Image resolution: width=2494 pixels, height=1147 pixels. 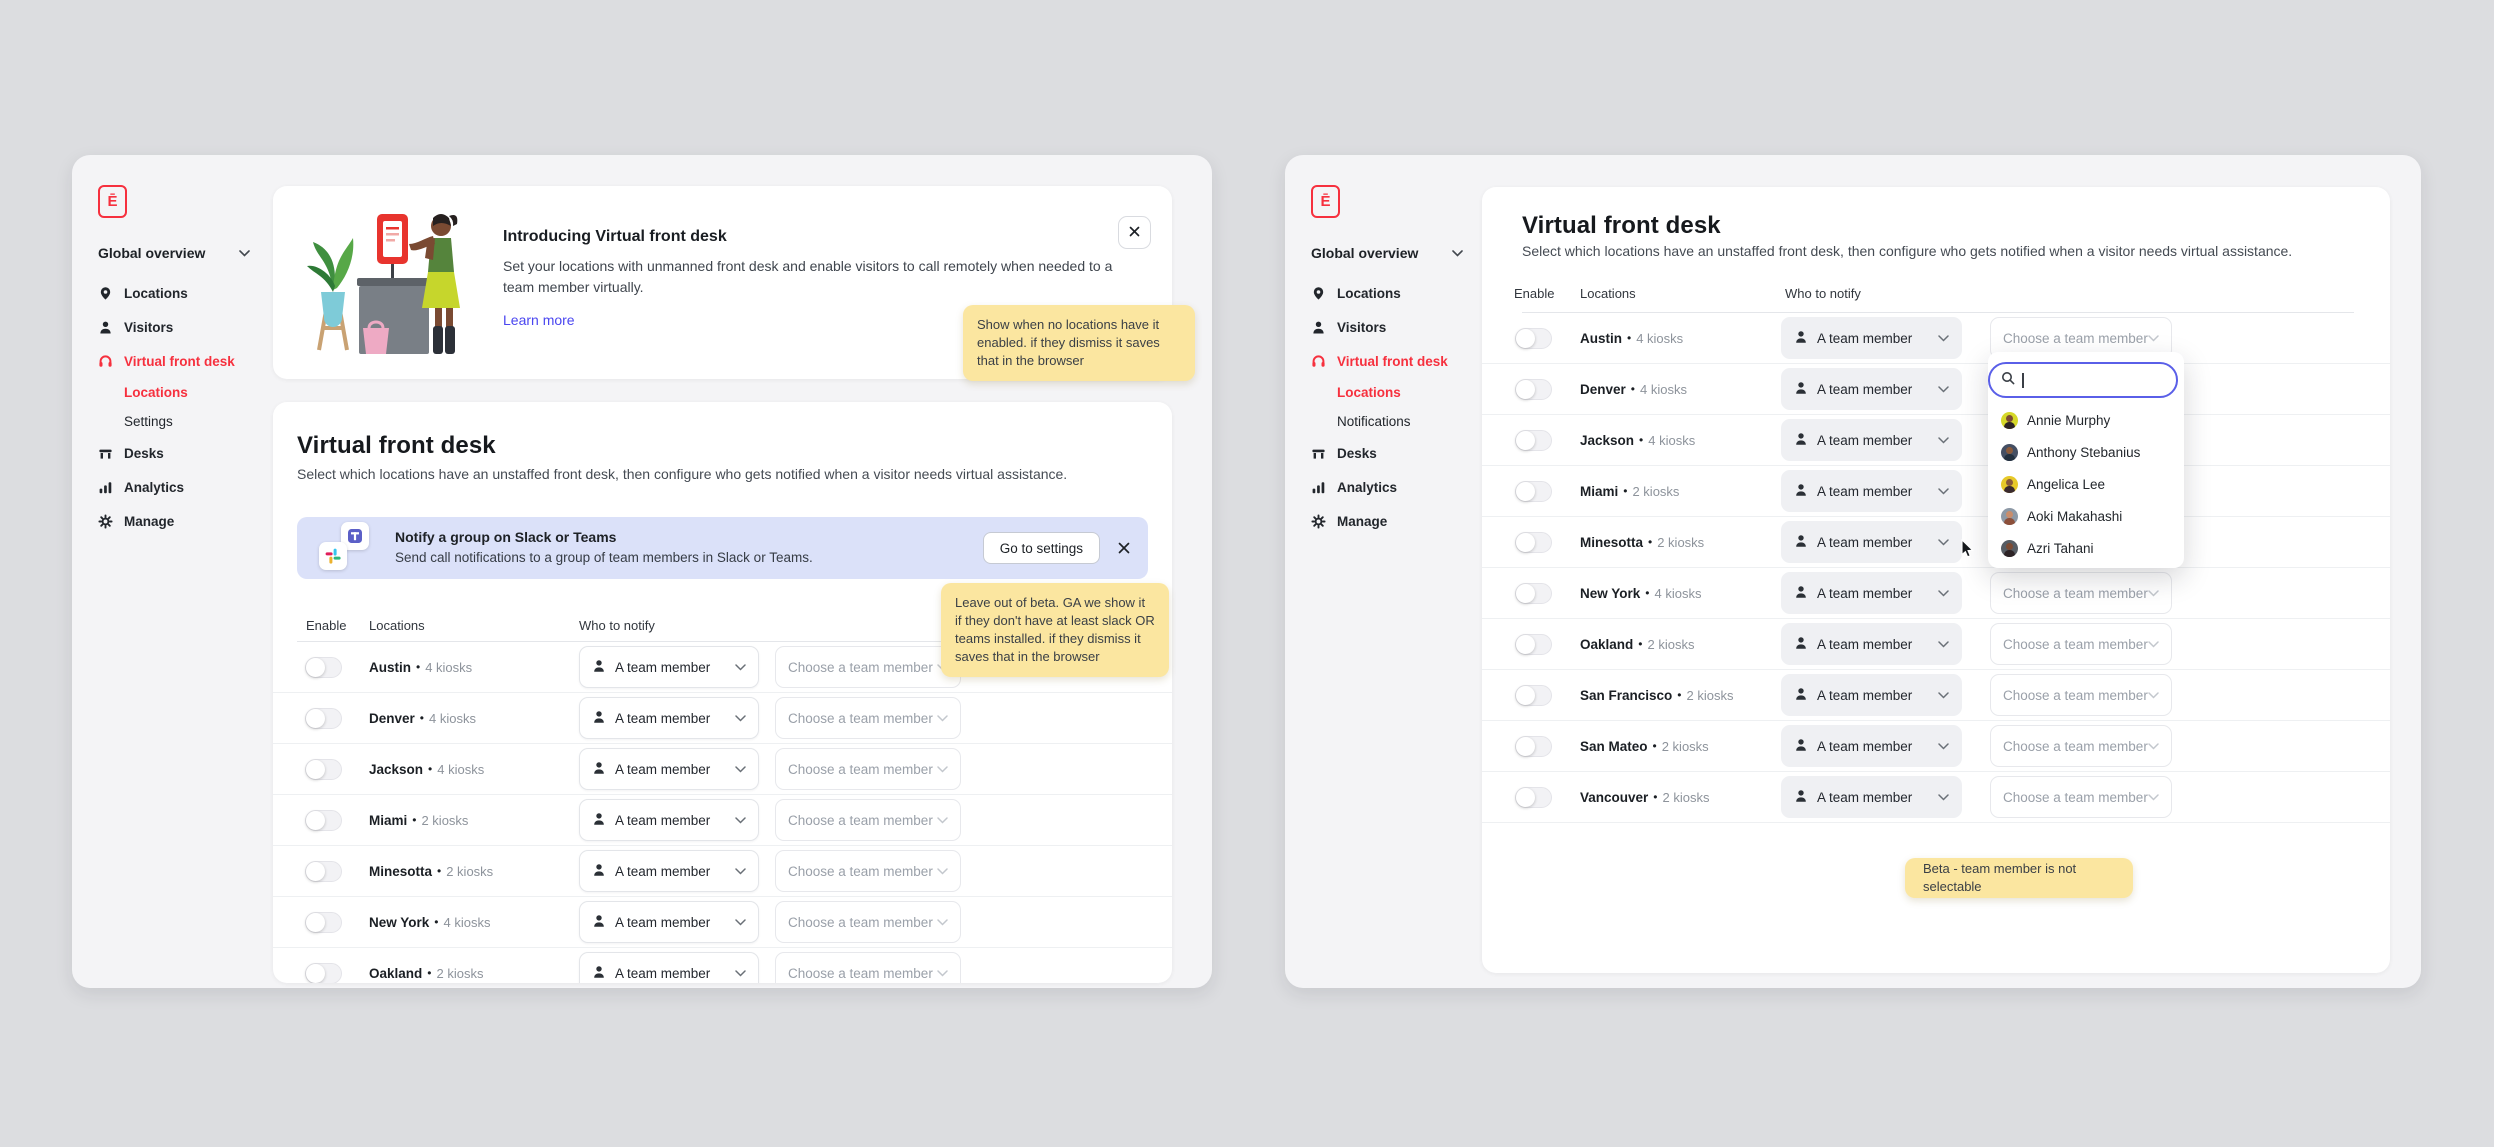 What do you see at coordinates (1637, 644) in the screenshot?
I see `location-cell: Oakland • 2 kiosks` at bounding box center [1637, 644].